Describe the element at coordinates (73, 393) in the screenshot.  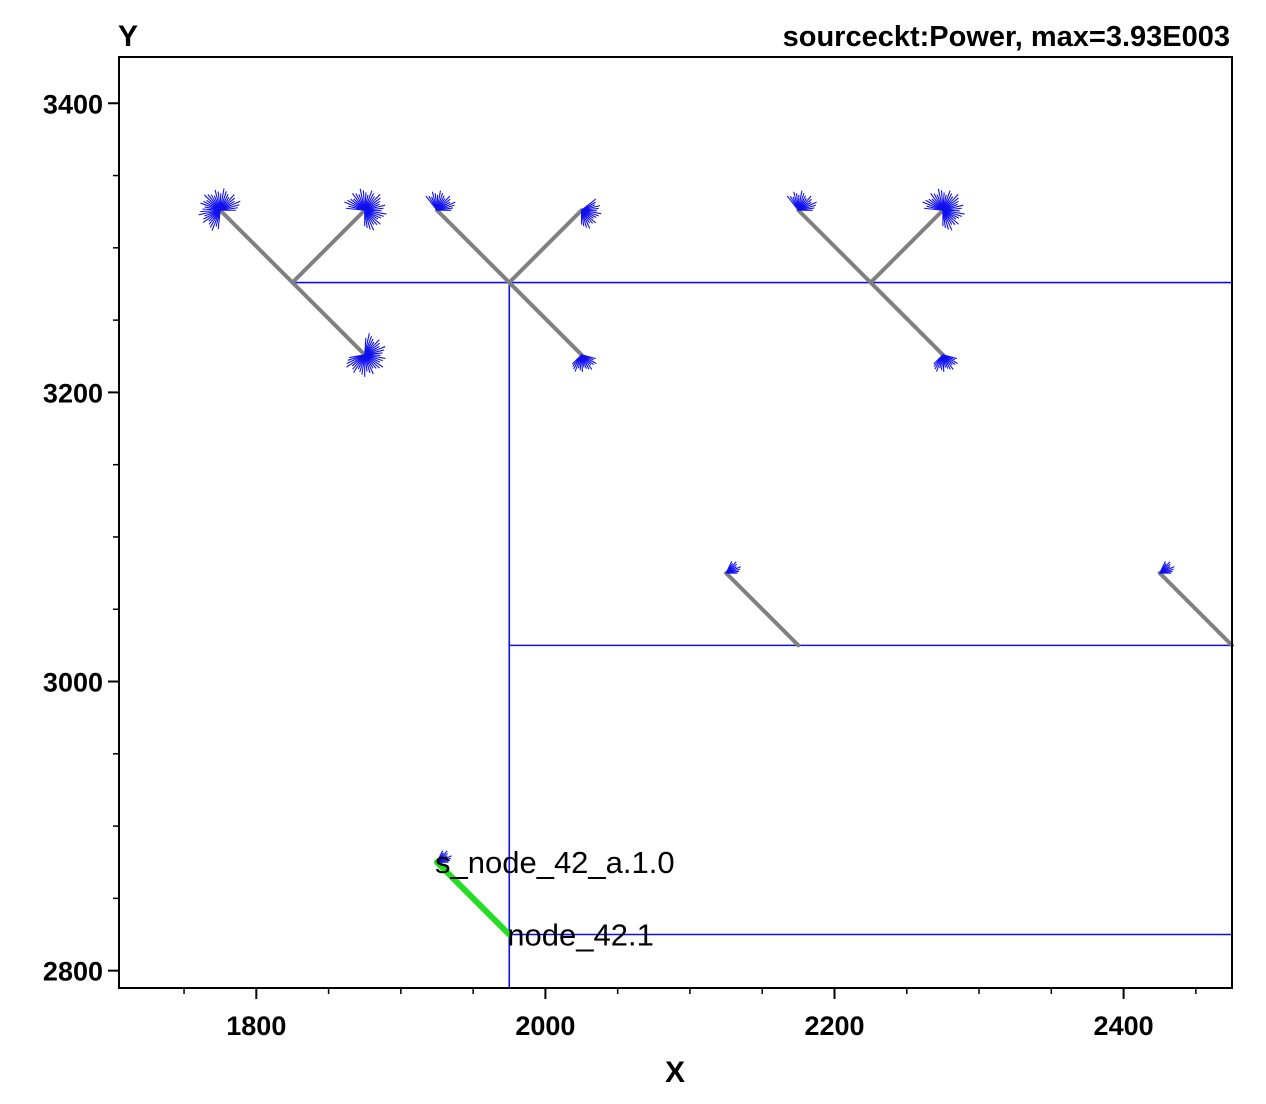
I see `y-tick-label: 3200` at that location.